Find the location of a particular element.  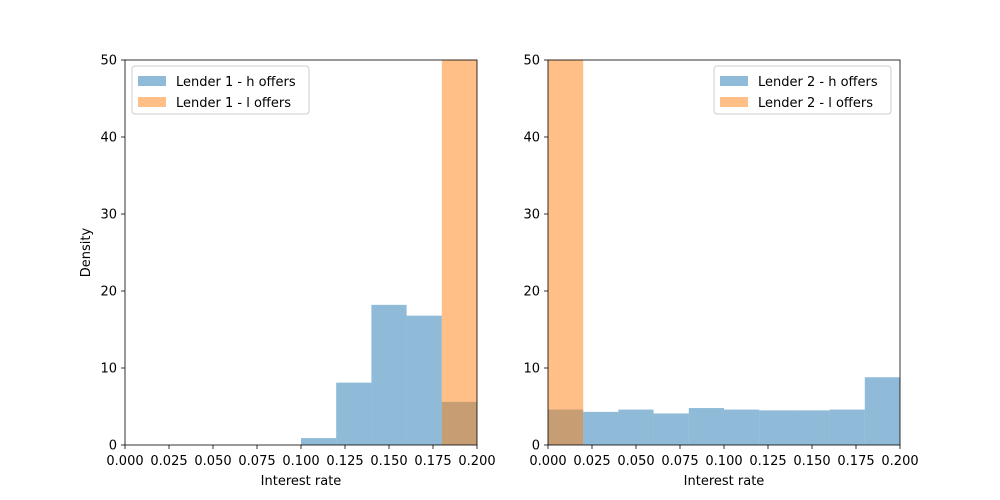

panel-2-xtick-label: 0.050 is located at coordinates (635, 461).